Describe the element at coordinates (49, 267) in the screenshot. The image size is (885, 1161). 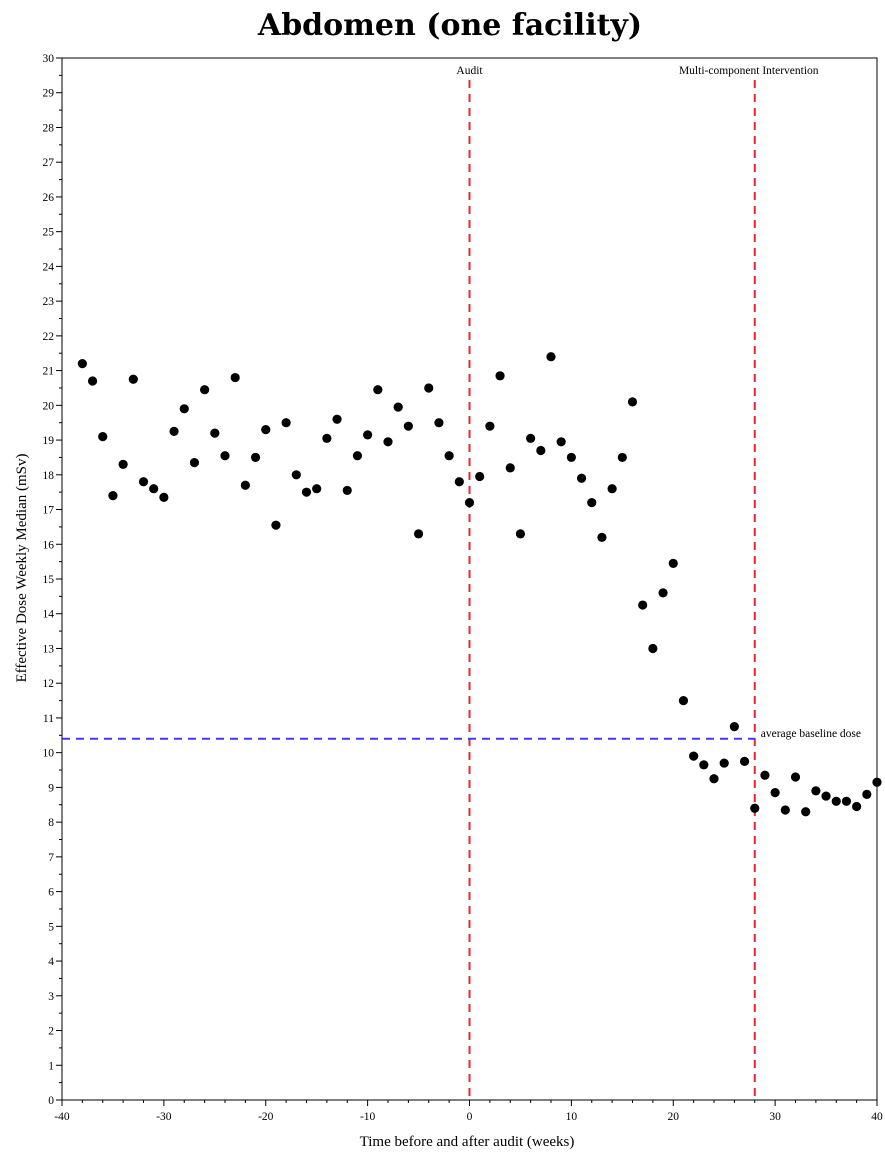
I see `y-tick-label: 24` at that location.